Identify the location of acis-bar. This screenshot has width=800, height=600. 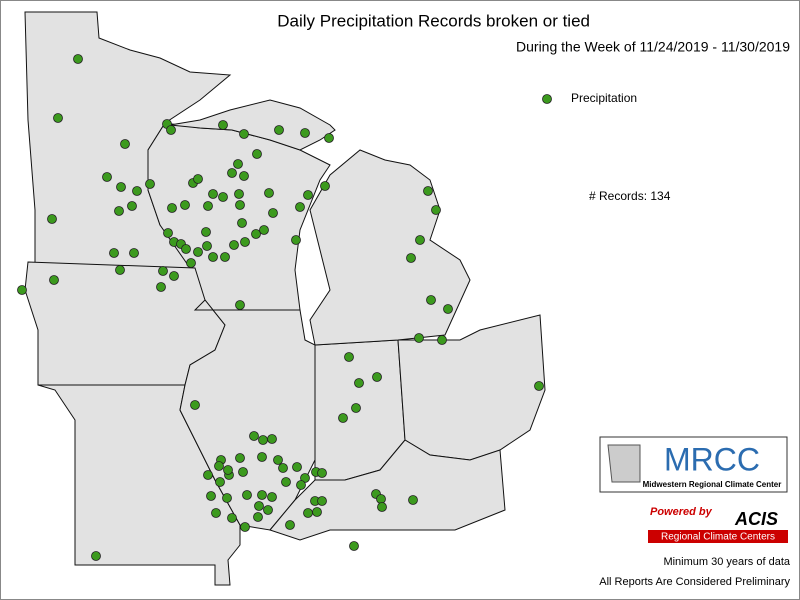
(718, 536).